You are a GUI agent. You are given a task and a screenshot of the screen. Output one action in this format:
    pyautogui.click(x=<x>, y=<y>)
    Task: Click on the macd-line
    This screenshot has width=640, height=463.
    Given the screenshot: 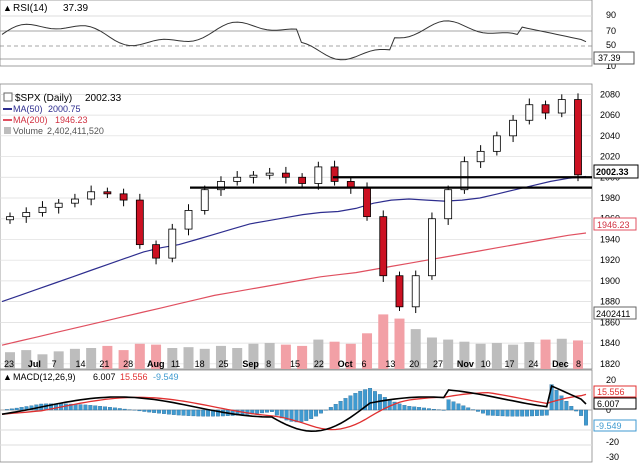 What is the action you would take?
    pyautogui.click(x=294, y=408)
    